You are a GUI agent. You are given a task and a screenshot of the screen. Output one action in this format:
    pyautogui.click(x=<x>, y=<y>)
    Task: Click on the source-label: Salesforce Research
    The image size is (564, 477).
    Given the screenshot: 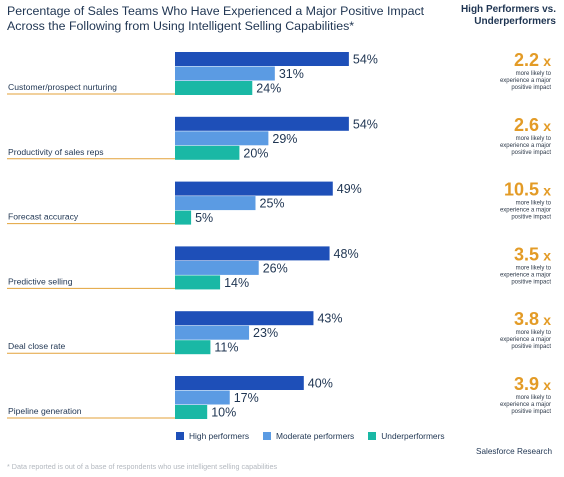 What is the action you would take?
    pyautogui.click(x=514, y=451)
    